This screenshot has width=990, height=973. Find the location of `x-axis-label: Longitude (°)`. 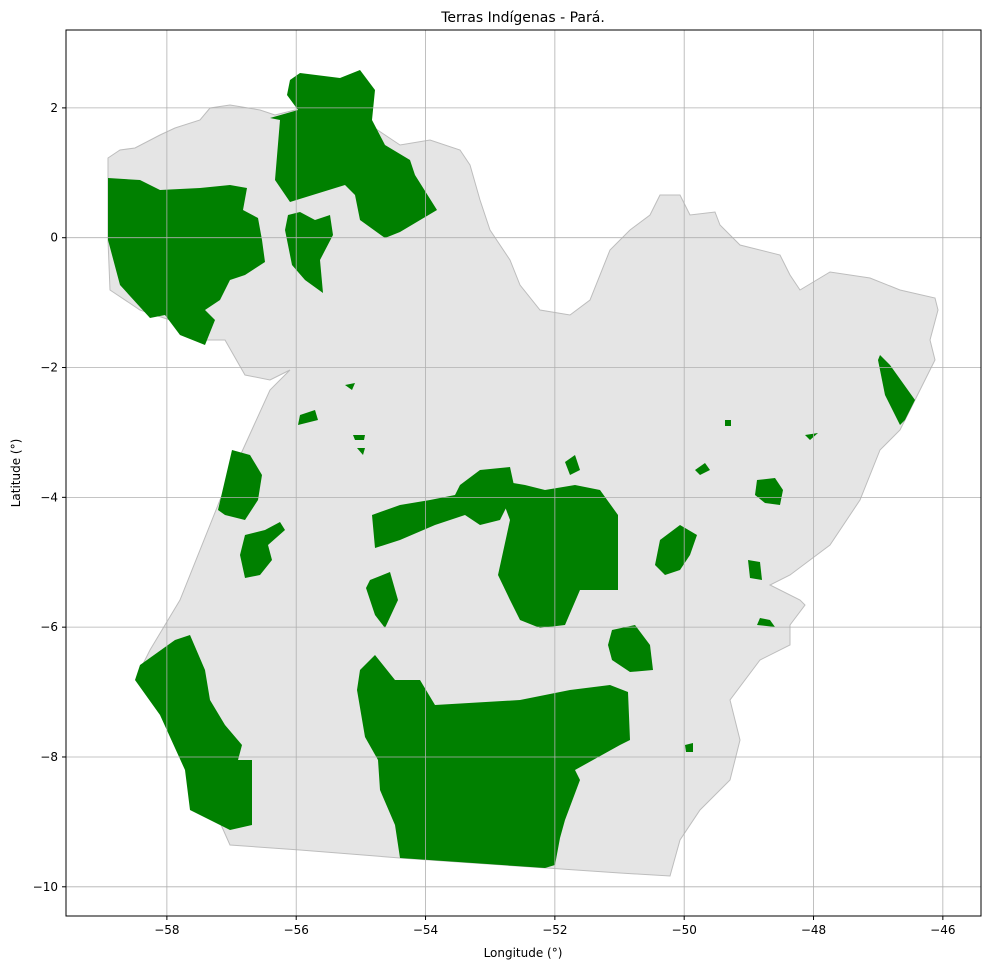

x-axis-label: Longitude (°) is located at coordinates (523, 953).